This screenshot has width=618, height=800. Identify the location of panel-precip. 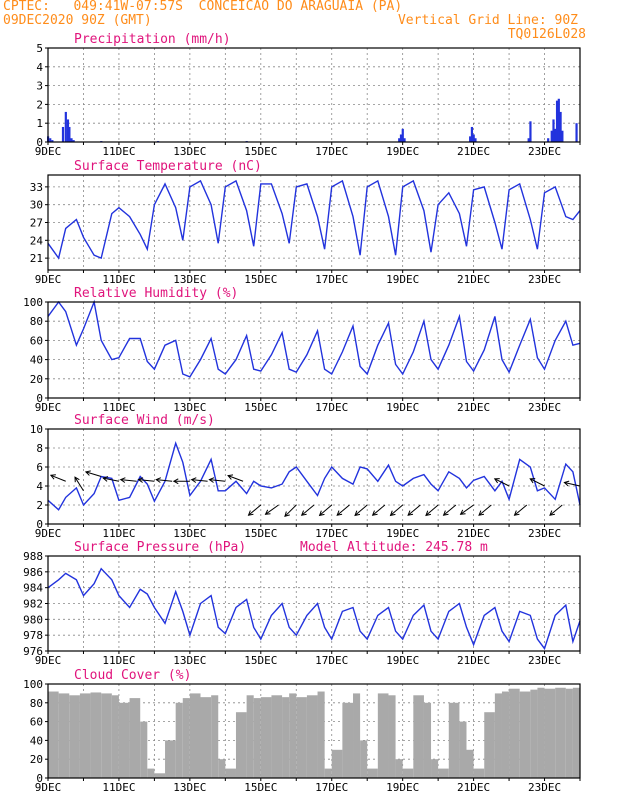
(313, 96).